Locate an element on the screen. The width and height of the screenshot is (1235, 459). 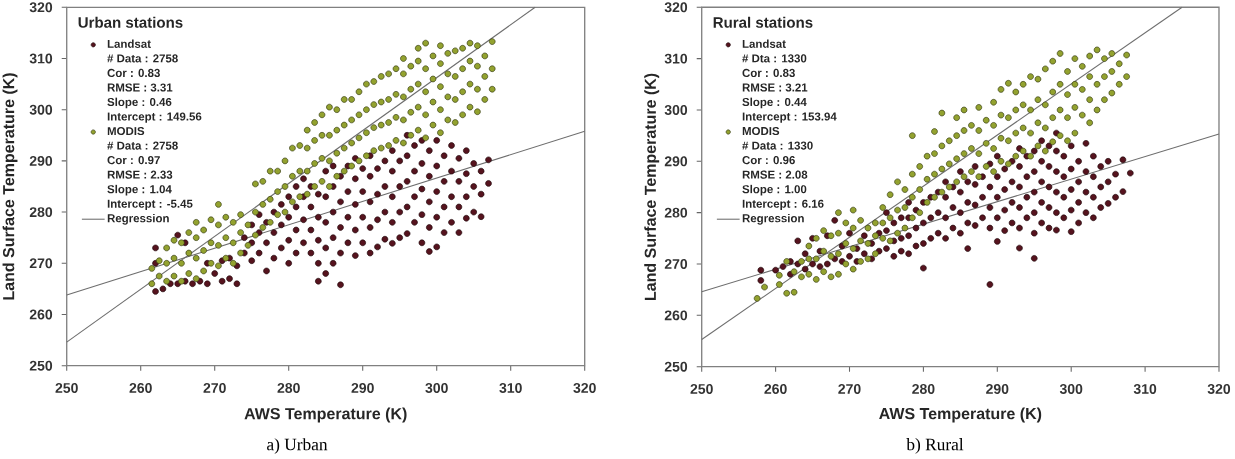
annotation: # Data : 1330 is located at coordinates (777, 145).